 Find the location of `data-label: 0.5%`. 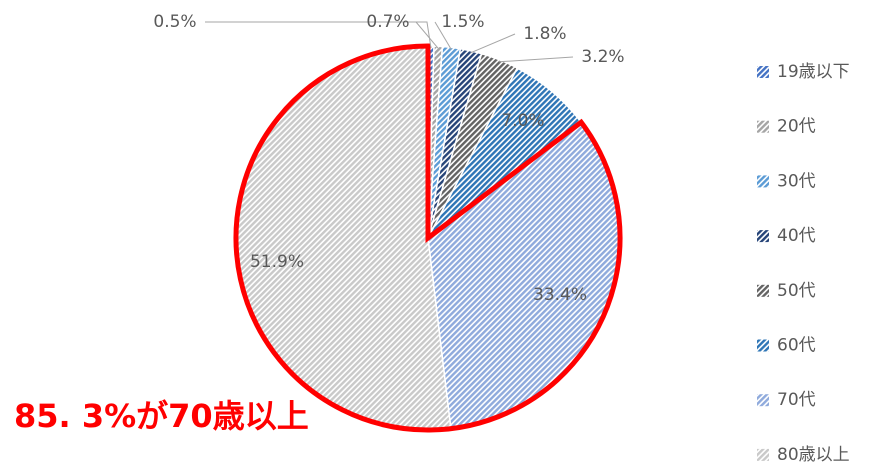

data-label: 0.5% is located at coordinates (174, 22).